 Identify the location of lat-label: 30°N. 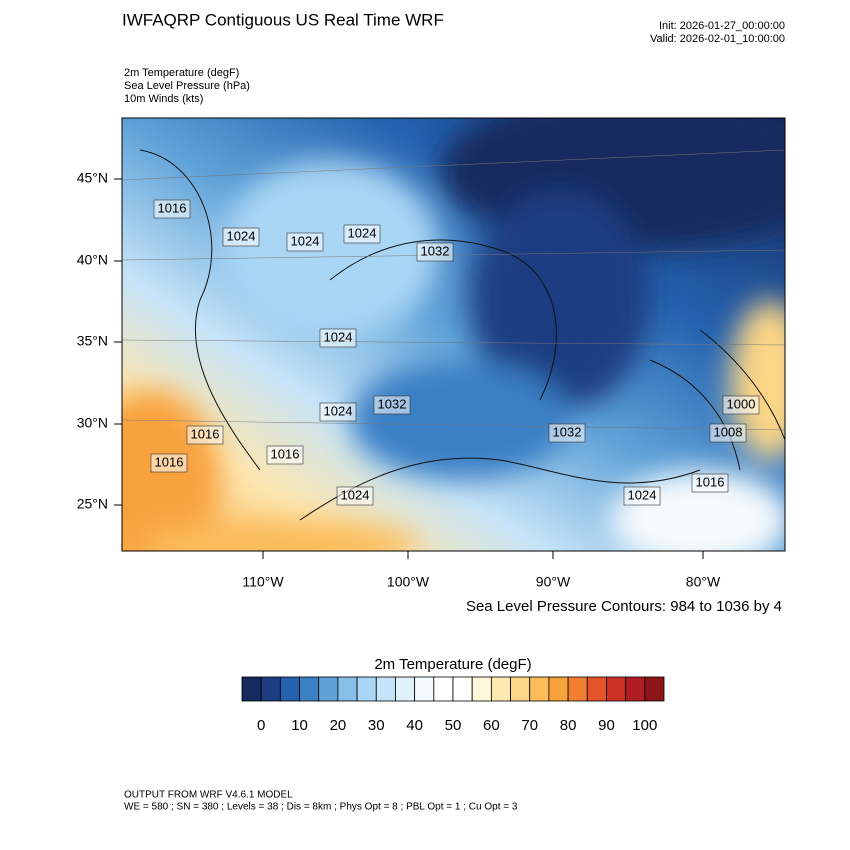
(92, 423).